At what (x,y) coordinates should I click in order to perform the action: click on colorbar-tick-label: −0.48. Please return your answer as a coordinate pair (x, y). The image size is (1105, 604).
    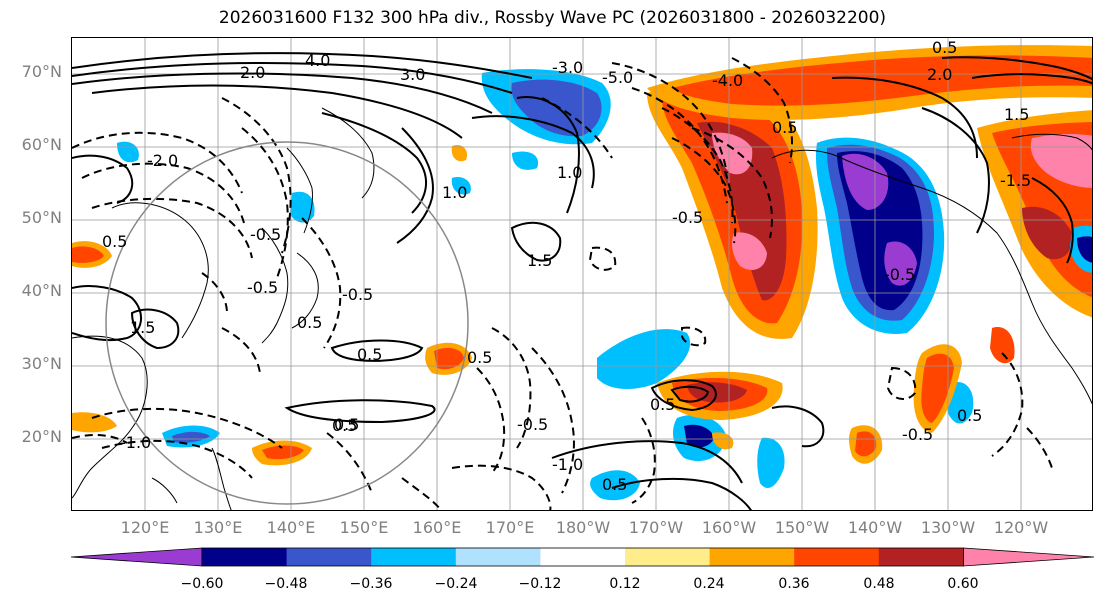
    Looking at the image, I should click on (286, 584).